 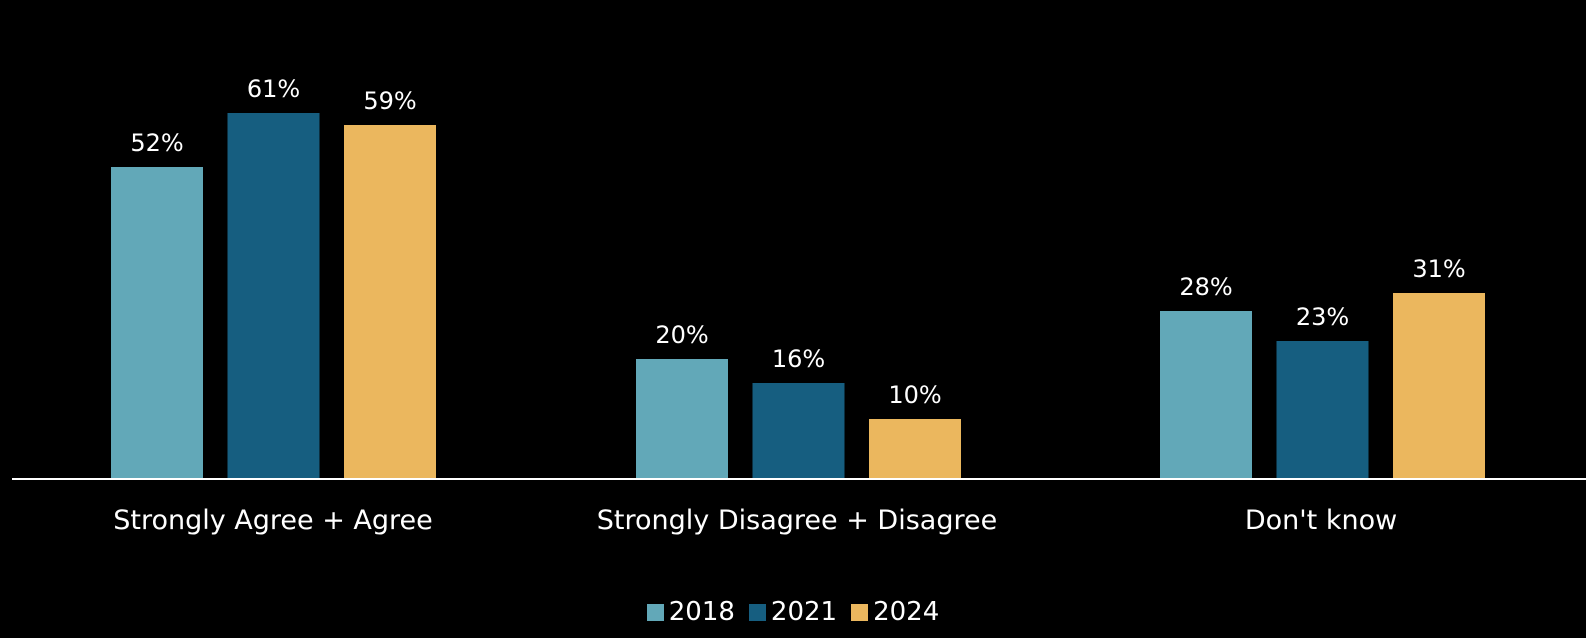 What do you see at coordinates (906, 612) in the screenshot?
I see `legend-label: 2024` at bounding box center [906, 612].